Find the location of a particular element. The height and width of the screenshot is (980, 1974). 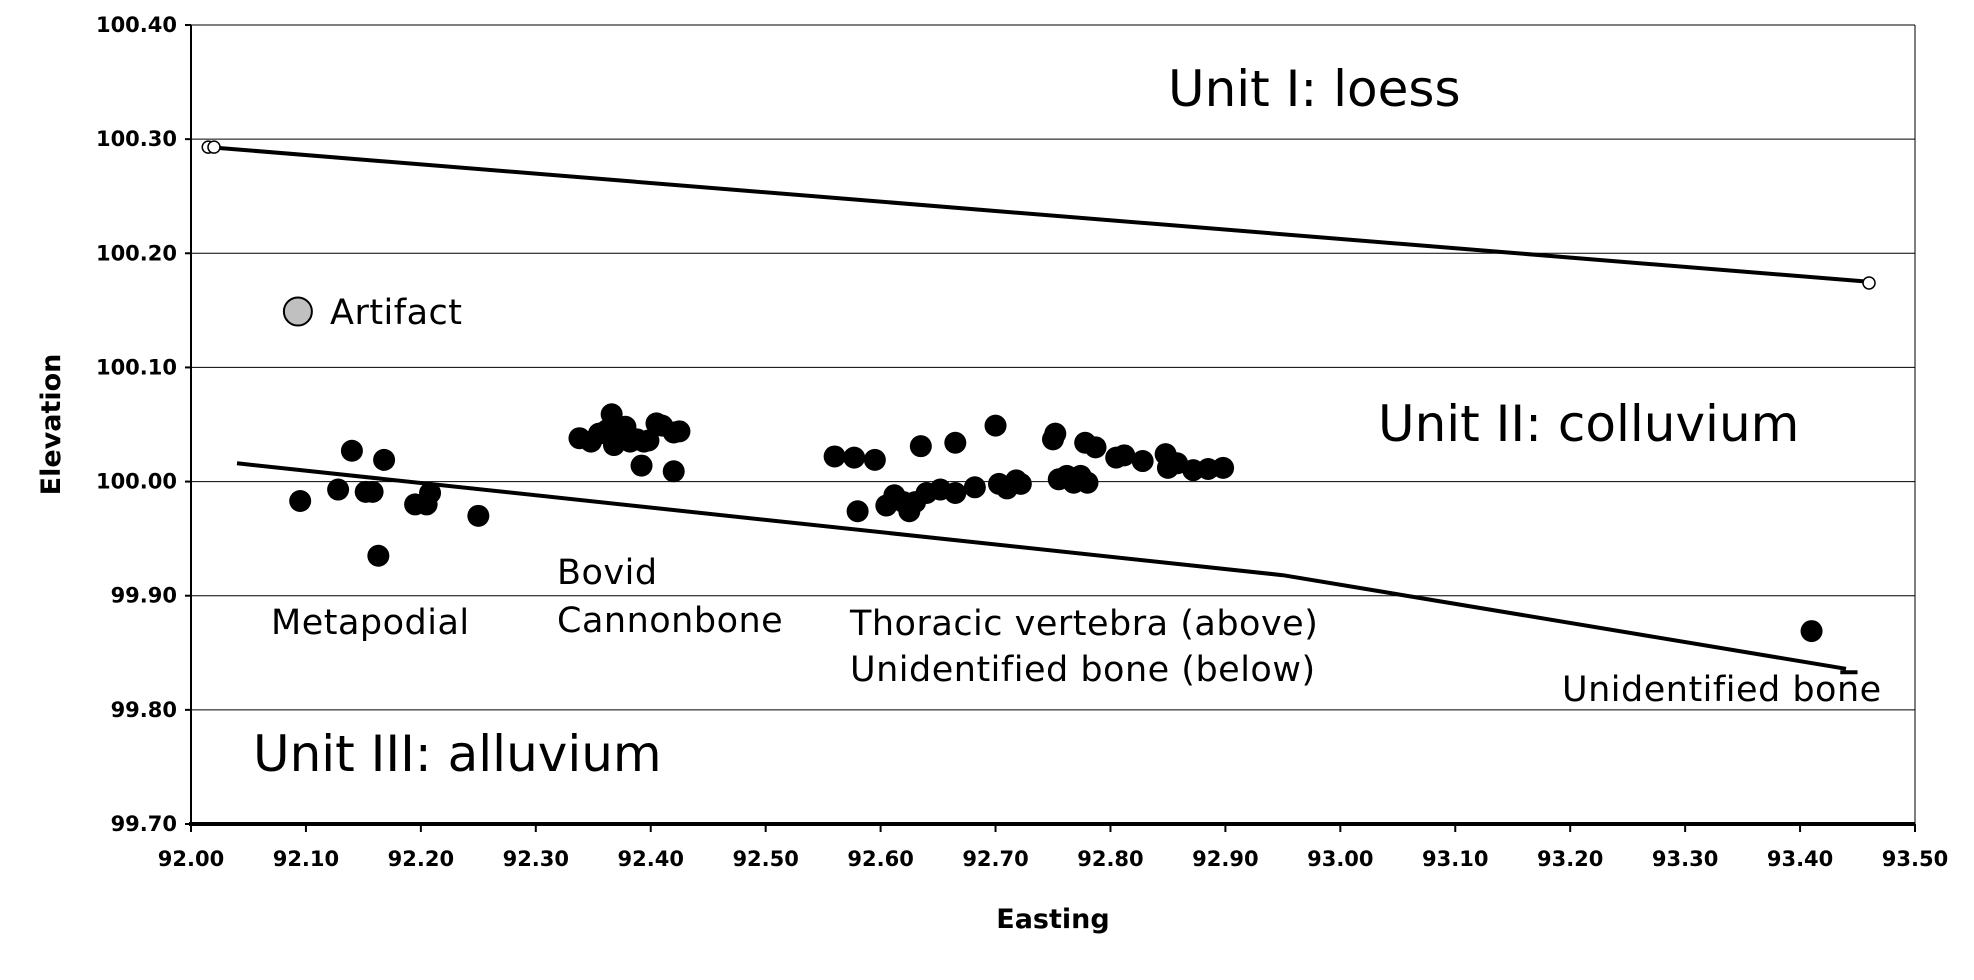

x-tick-label: 93.40 is located at coordinates (1800, 859).